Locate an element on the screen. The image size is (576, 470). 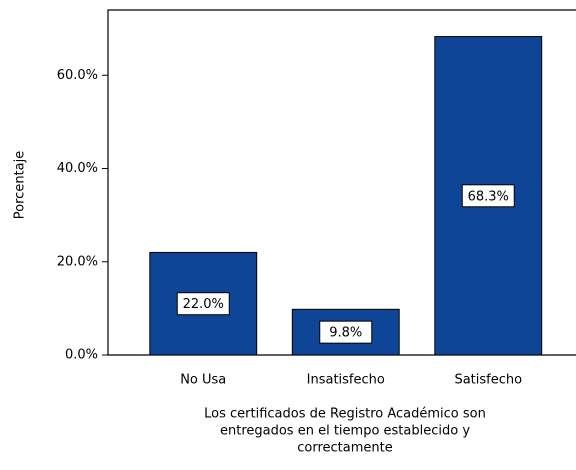
value-label: 68.3% is located at coordinates (488, 196).